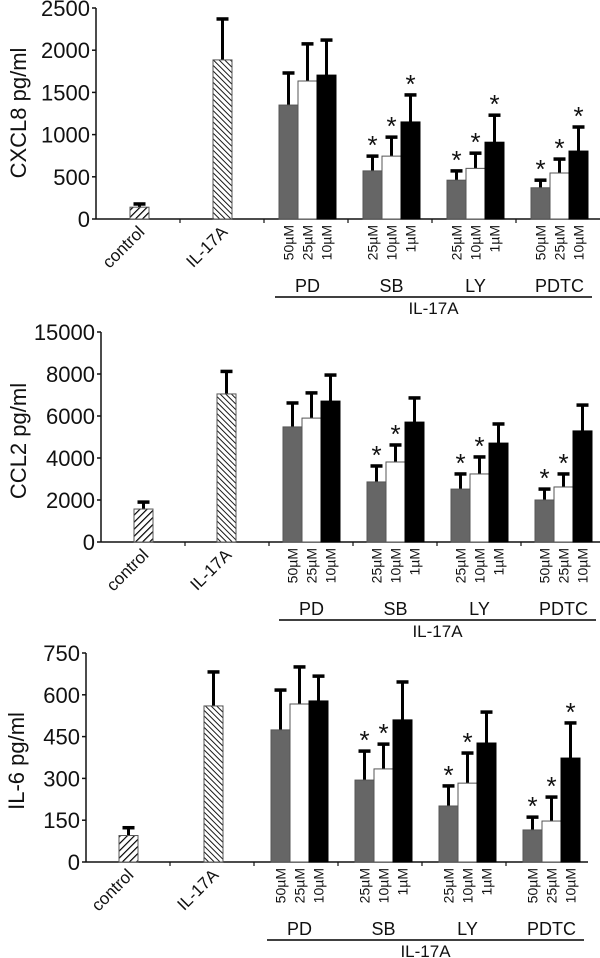  What do you see at coordinates (70, 374) in the screenshot?
I see `y-tick-label: 8000` at bounding box center [70, 374].